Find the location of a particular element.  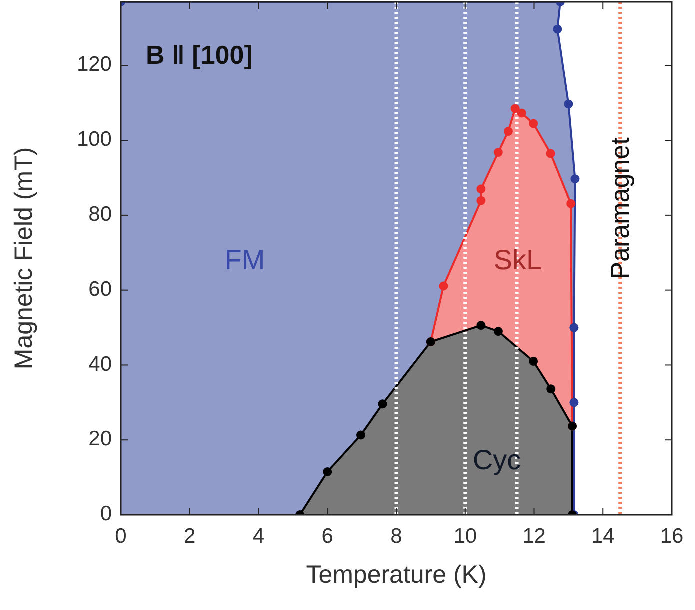

y-axis-title: Magnetic Field (mT) is located at coordinates (24, 258).